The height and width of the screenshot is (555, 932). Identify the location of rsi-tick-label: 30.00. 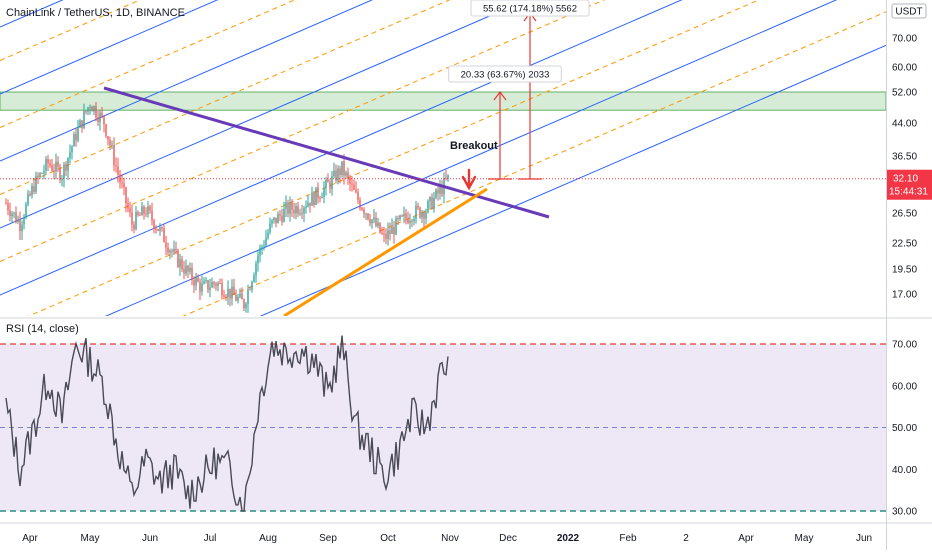
(904, 512).